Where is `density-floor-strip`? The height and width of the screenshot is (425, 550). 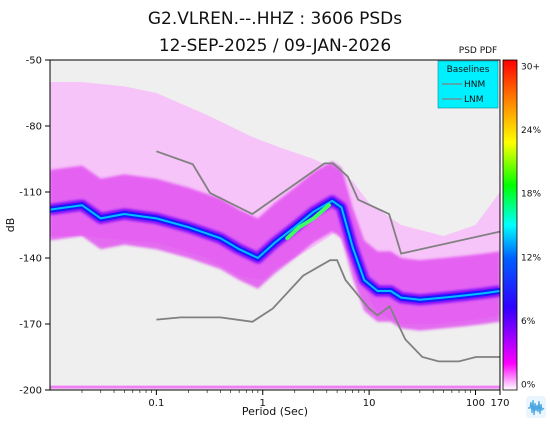
density-floor-strip is located at coordinates (275, 387).